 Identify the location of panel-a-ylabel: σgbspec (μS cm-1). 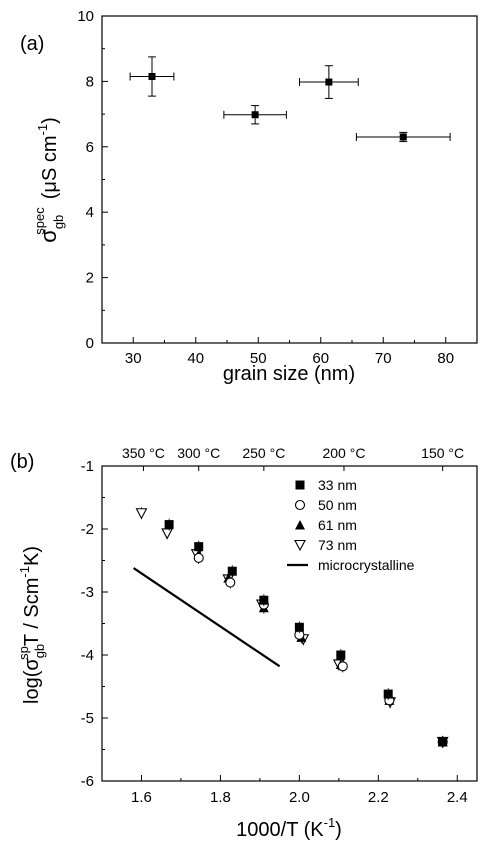
(49, 180).